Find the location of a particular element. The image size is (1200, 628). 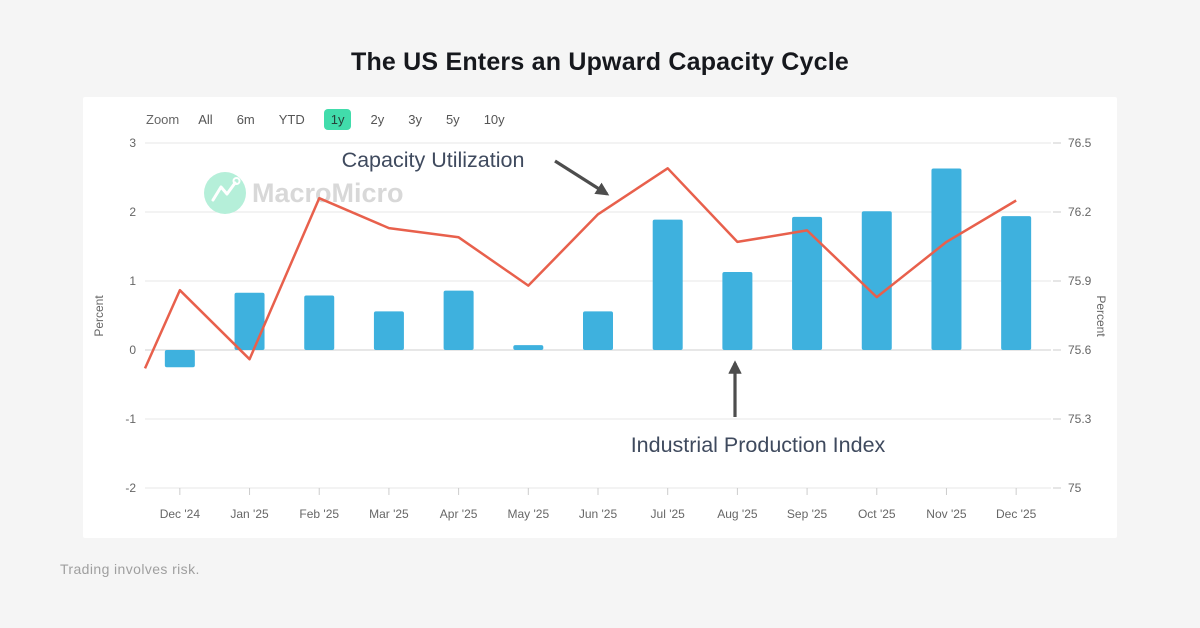

range-button-5y: 5y is located at coordinates (452, 119).